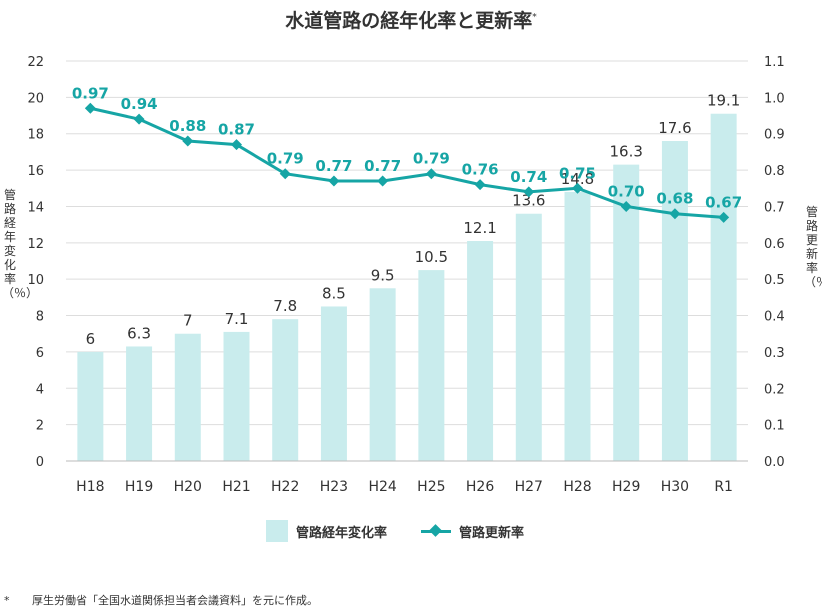 The width and height of the screenshot is (822, 611). I want to click on x-tick-label: R1, so click(723, 487).